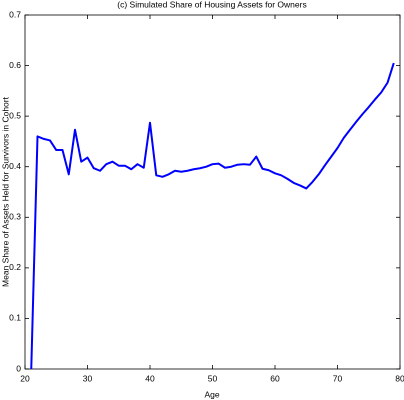  I want to click on x-tick-label: 80, so click(399, 378).